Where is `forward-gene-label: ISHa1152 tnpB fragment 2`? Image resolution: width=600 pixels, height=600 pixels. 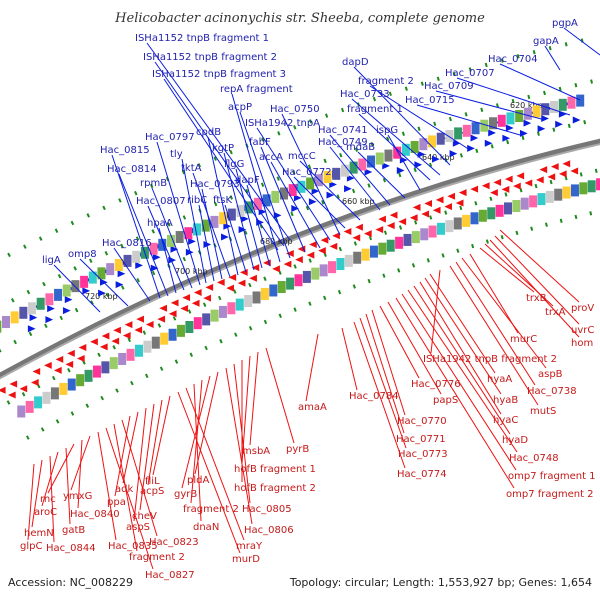 forward-gene-label: ISHa1152 tnpB fragment 2 is located at coordinates (210, 57).